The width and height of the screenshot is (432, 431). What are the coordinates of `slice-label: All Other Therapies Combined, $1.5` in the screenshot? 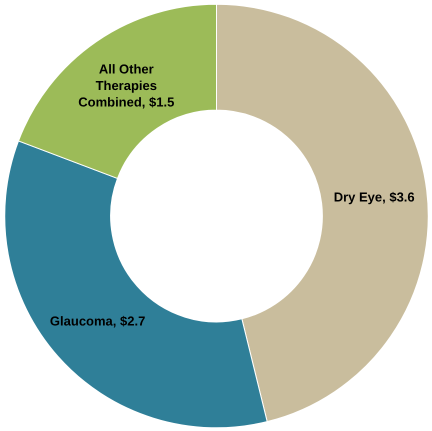 It's located at (126, 86).